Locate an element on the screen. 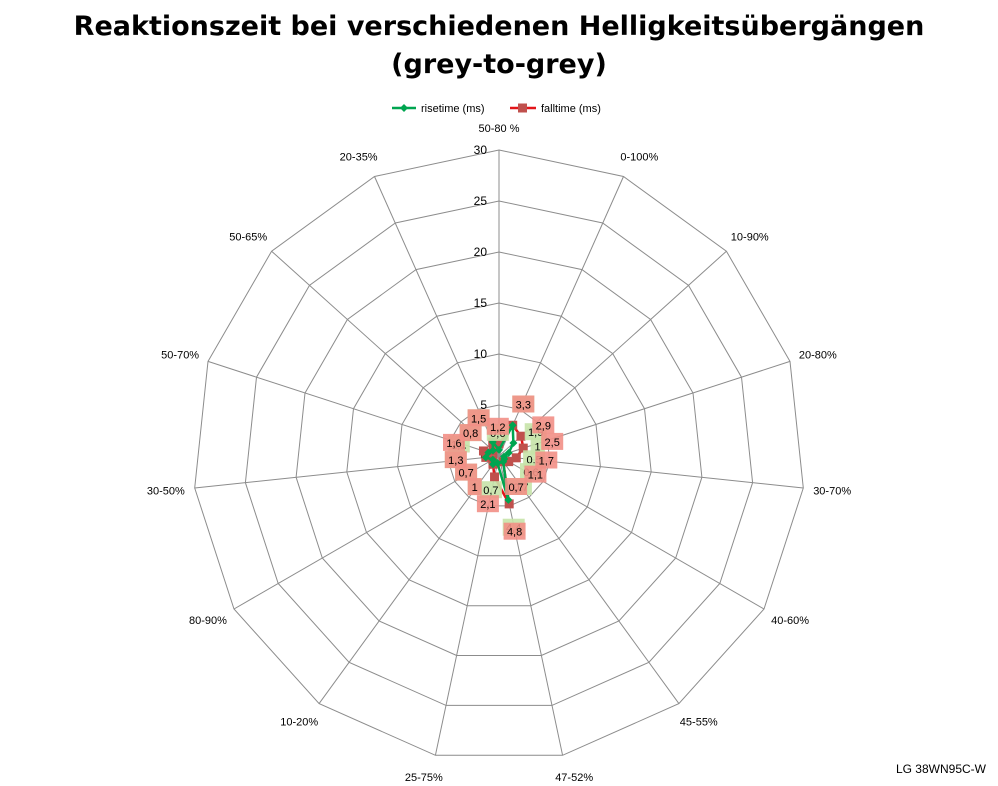 Image resolution: width=998 pixels, height=786 pixels. radial-tick-label: 5 is located at coordinates (483, 405).